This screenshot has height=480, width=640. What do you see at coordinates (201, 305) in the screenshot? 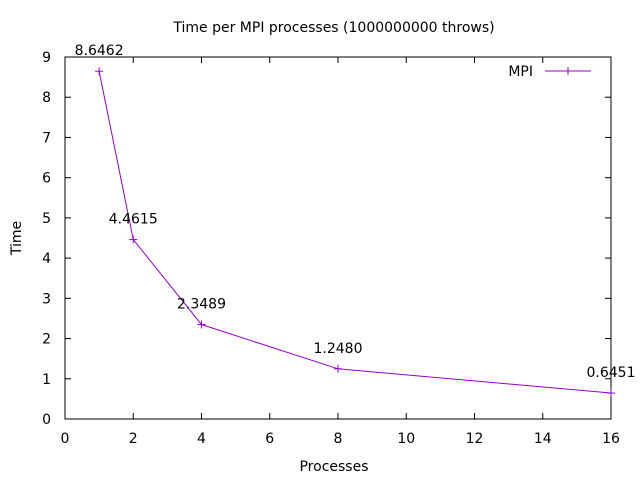
I see `data-label: 2.3489` at bounding box center [201, 305].